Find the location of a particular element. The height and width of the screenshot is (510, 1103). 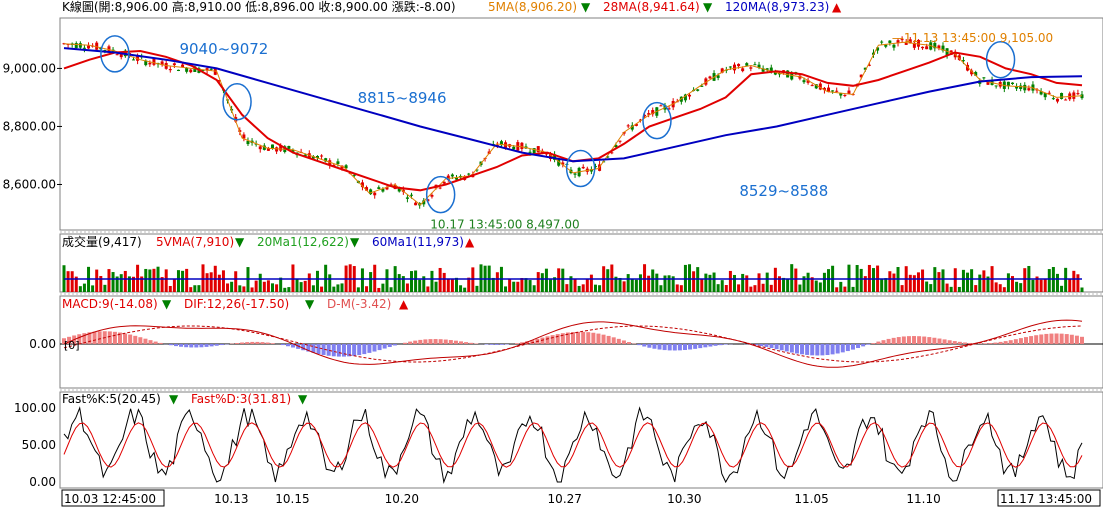

legend-entry: 60Ma1(11,973) is located at coordinates (418, 242).